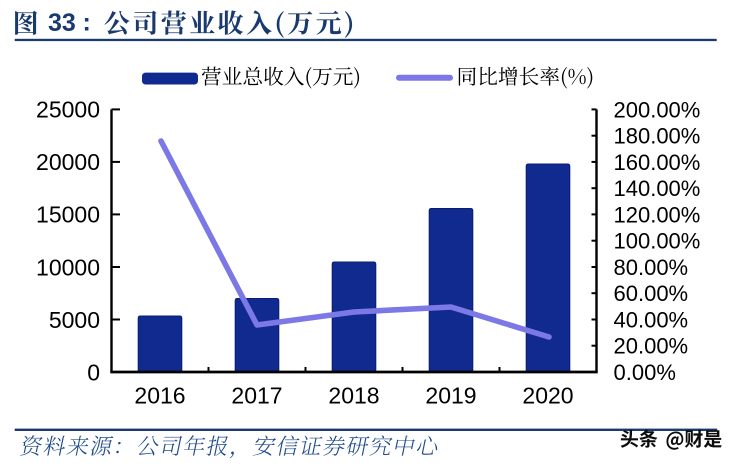  Describe the element at coordinates (645, 372) in the screenshot. I see `svg-text: 0.00%` at that location.